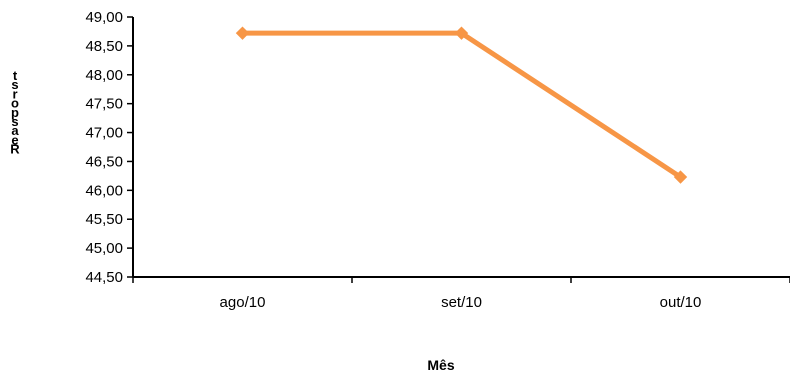 The width and height of the screenshot is (790, 374). I want to click on y-axis-title-char: p, so click(15, 112).